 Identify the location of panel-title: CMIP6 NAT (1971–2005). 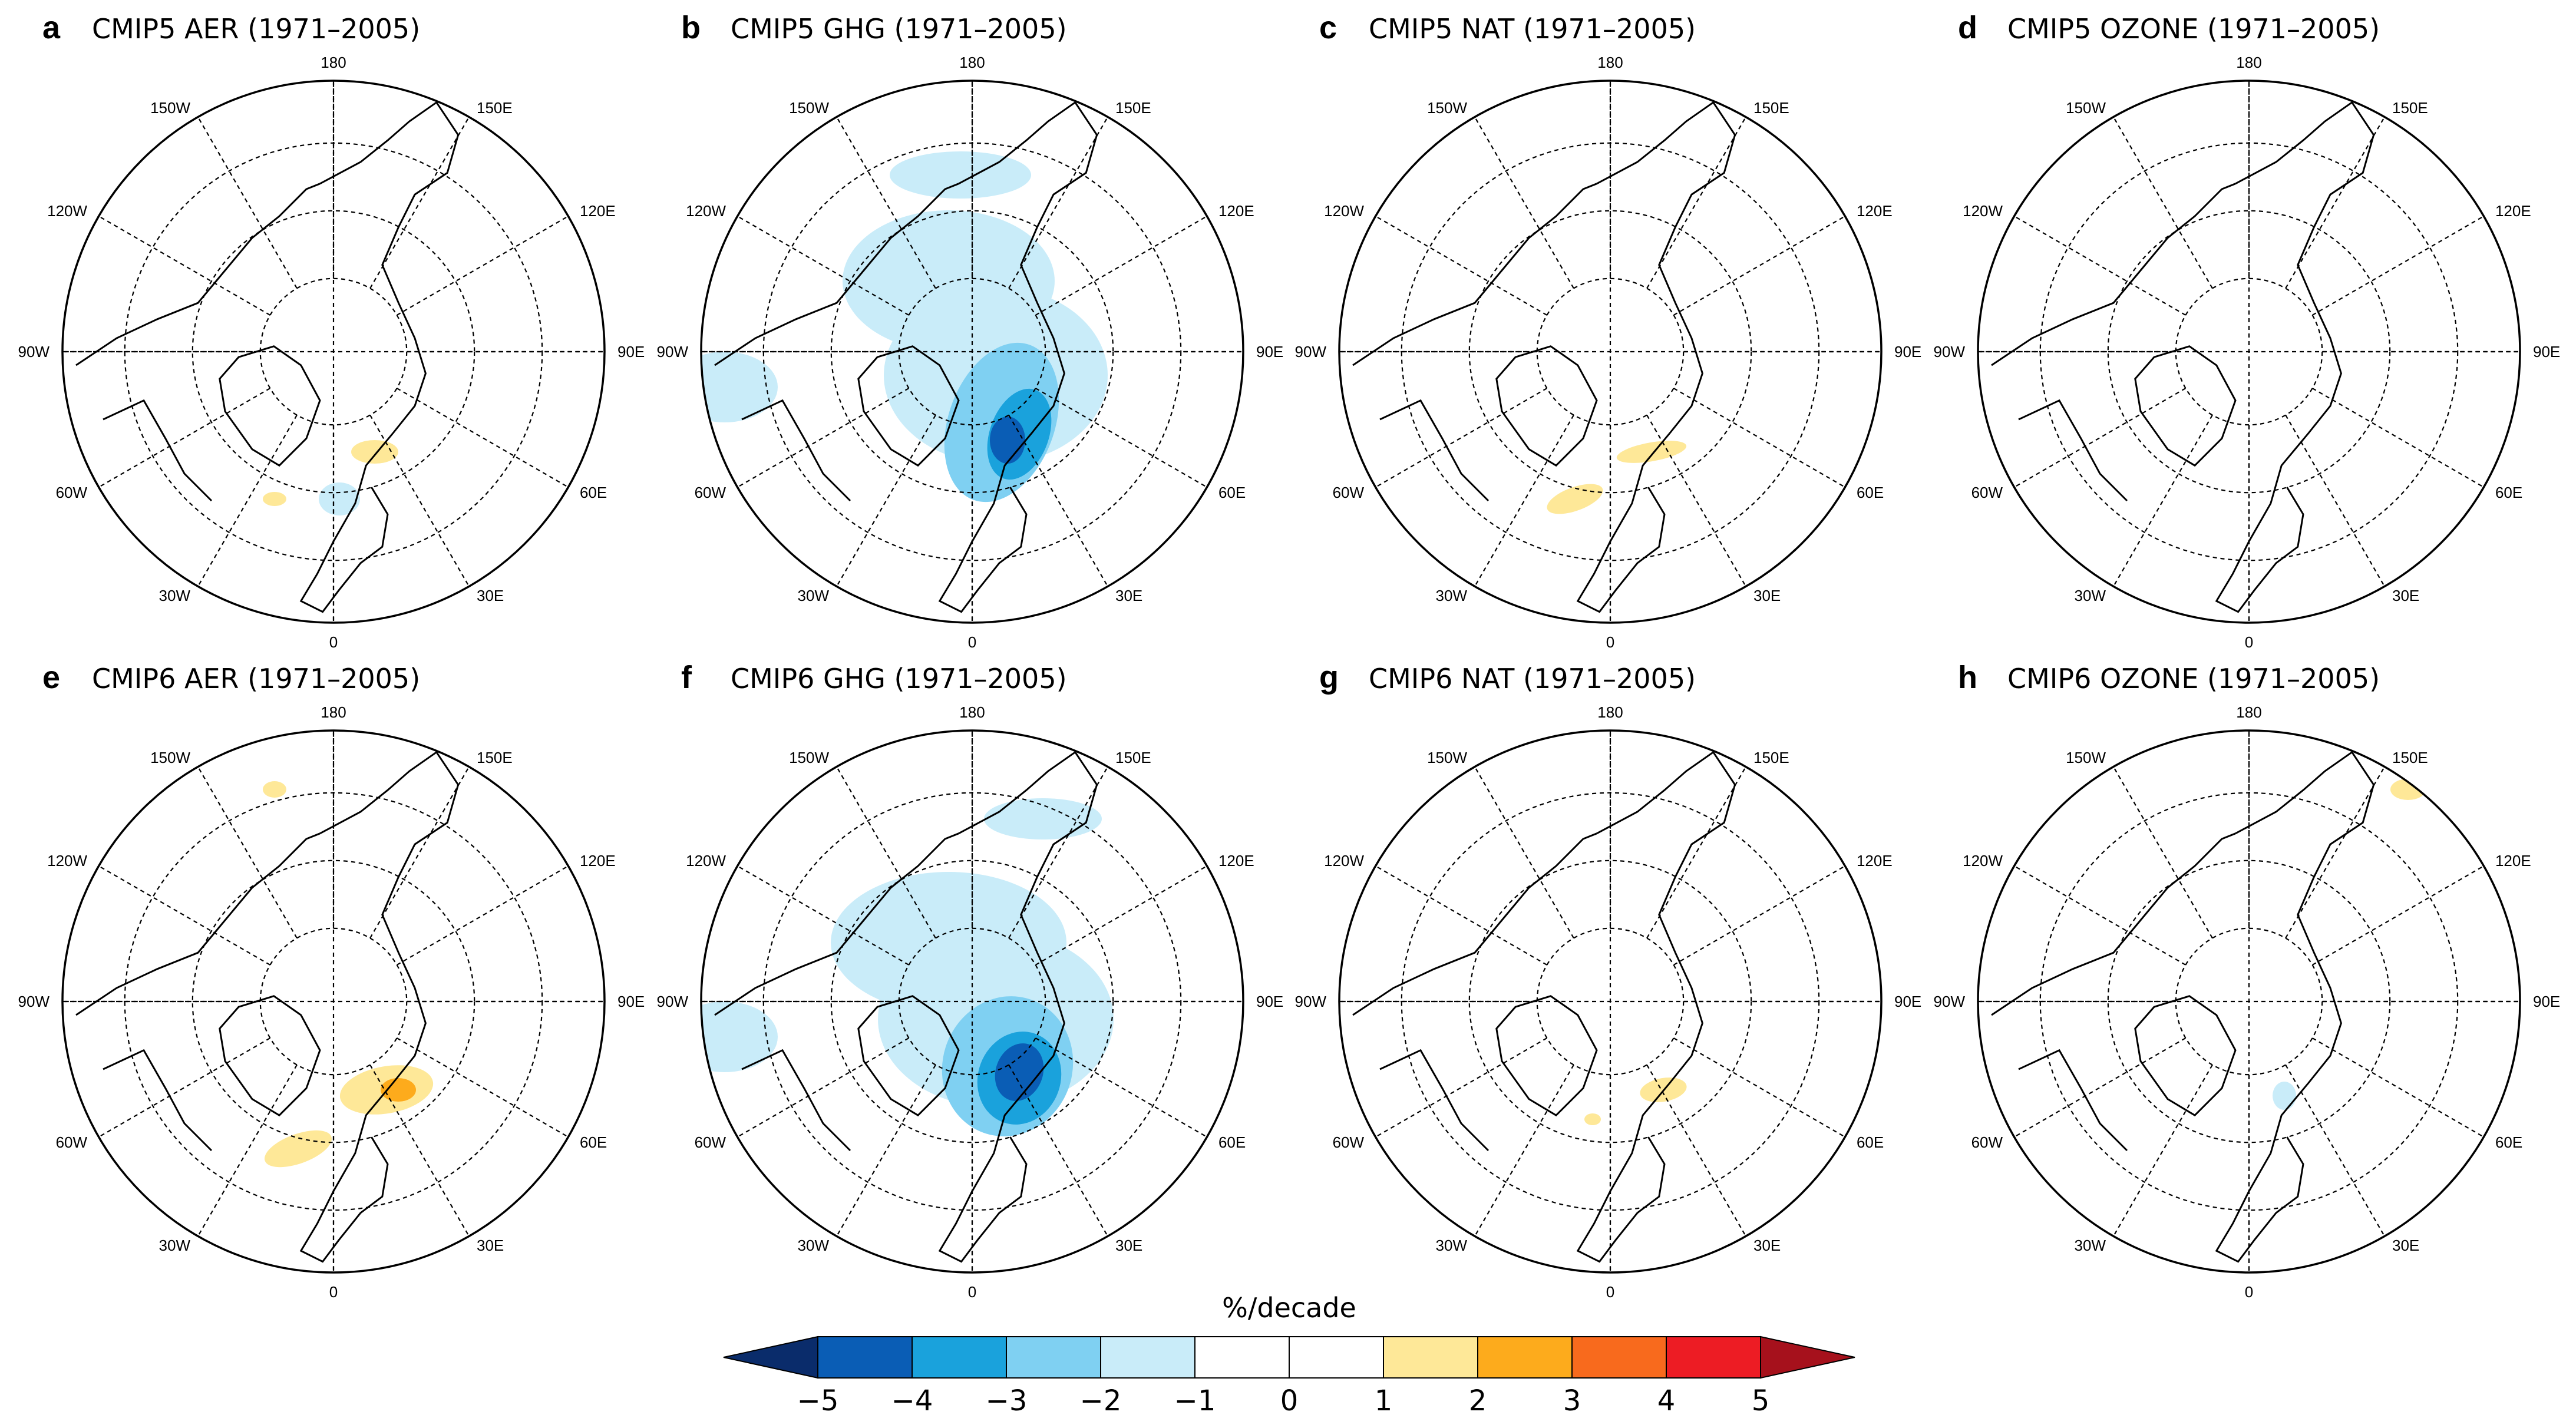
(1532, 679).